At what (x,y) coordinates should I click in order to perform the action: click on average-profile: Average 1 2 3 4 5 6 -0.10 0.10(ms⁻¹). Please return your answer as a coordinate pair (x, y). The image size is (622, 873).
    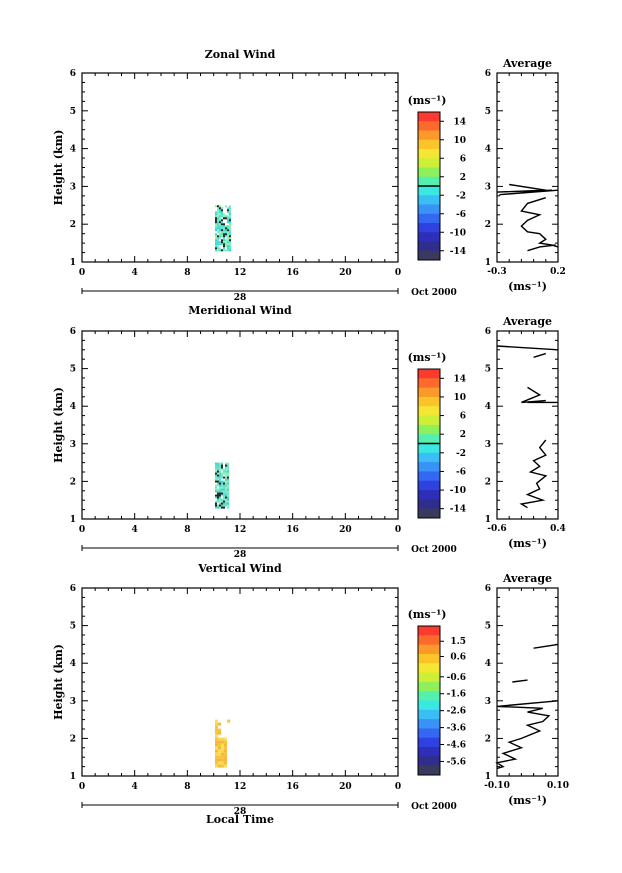
    Looking at the image, I should click on (526, 689).